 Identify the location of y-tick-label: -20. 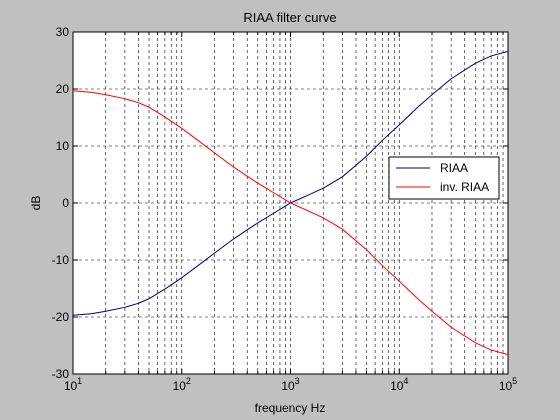
(61, 317).